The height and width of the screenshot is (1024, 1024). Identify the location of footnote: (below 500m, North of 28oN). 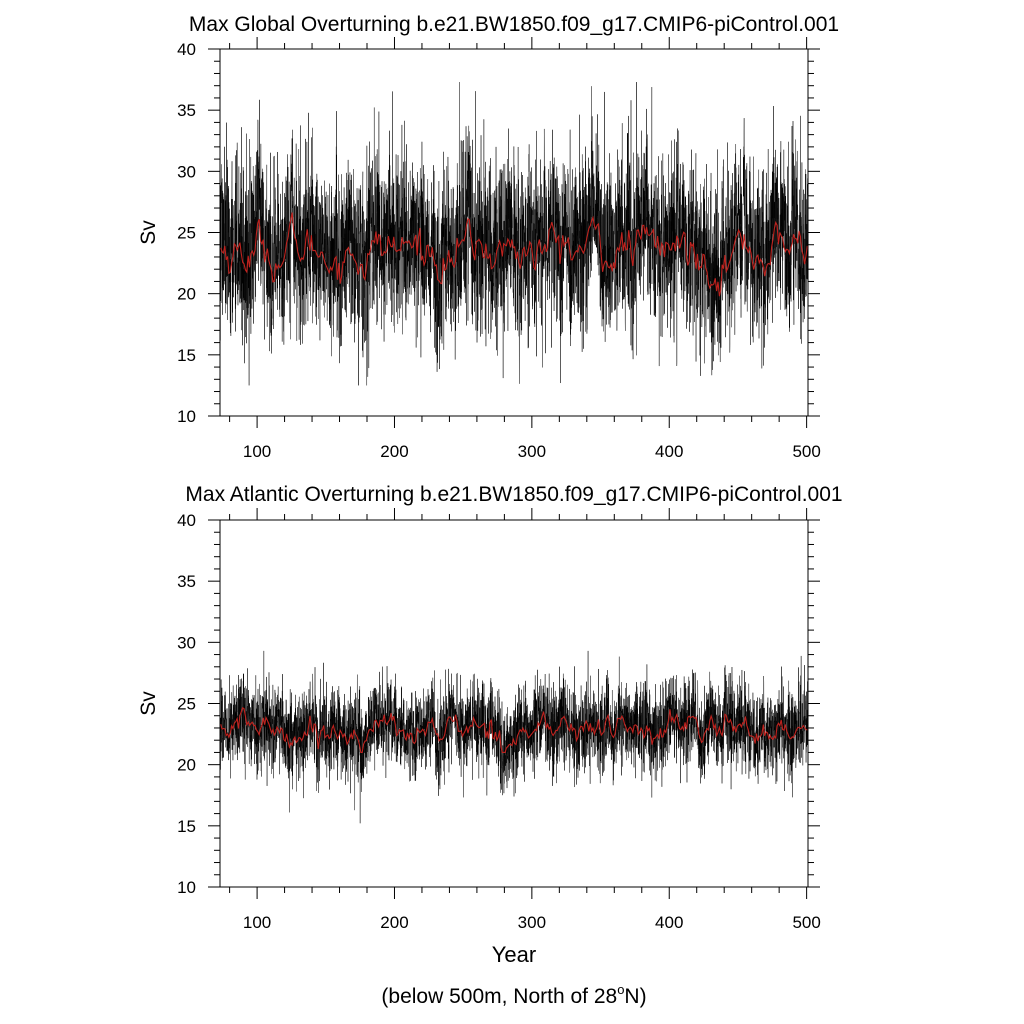
(513, 995).